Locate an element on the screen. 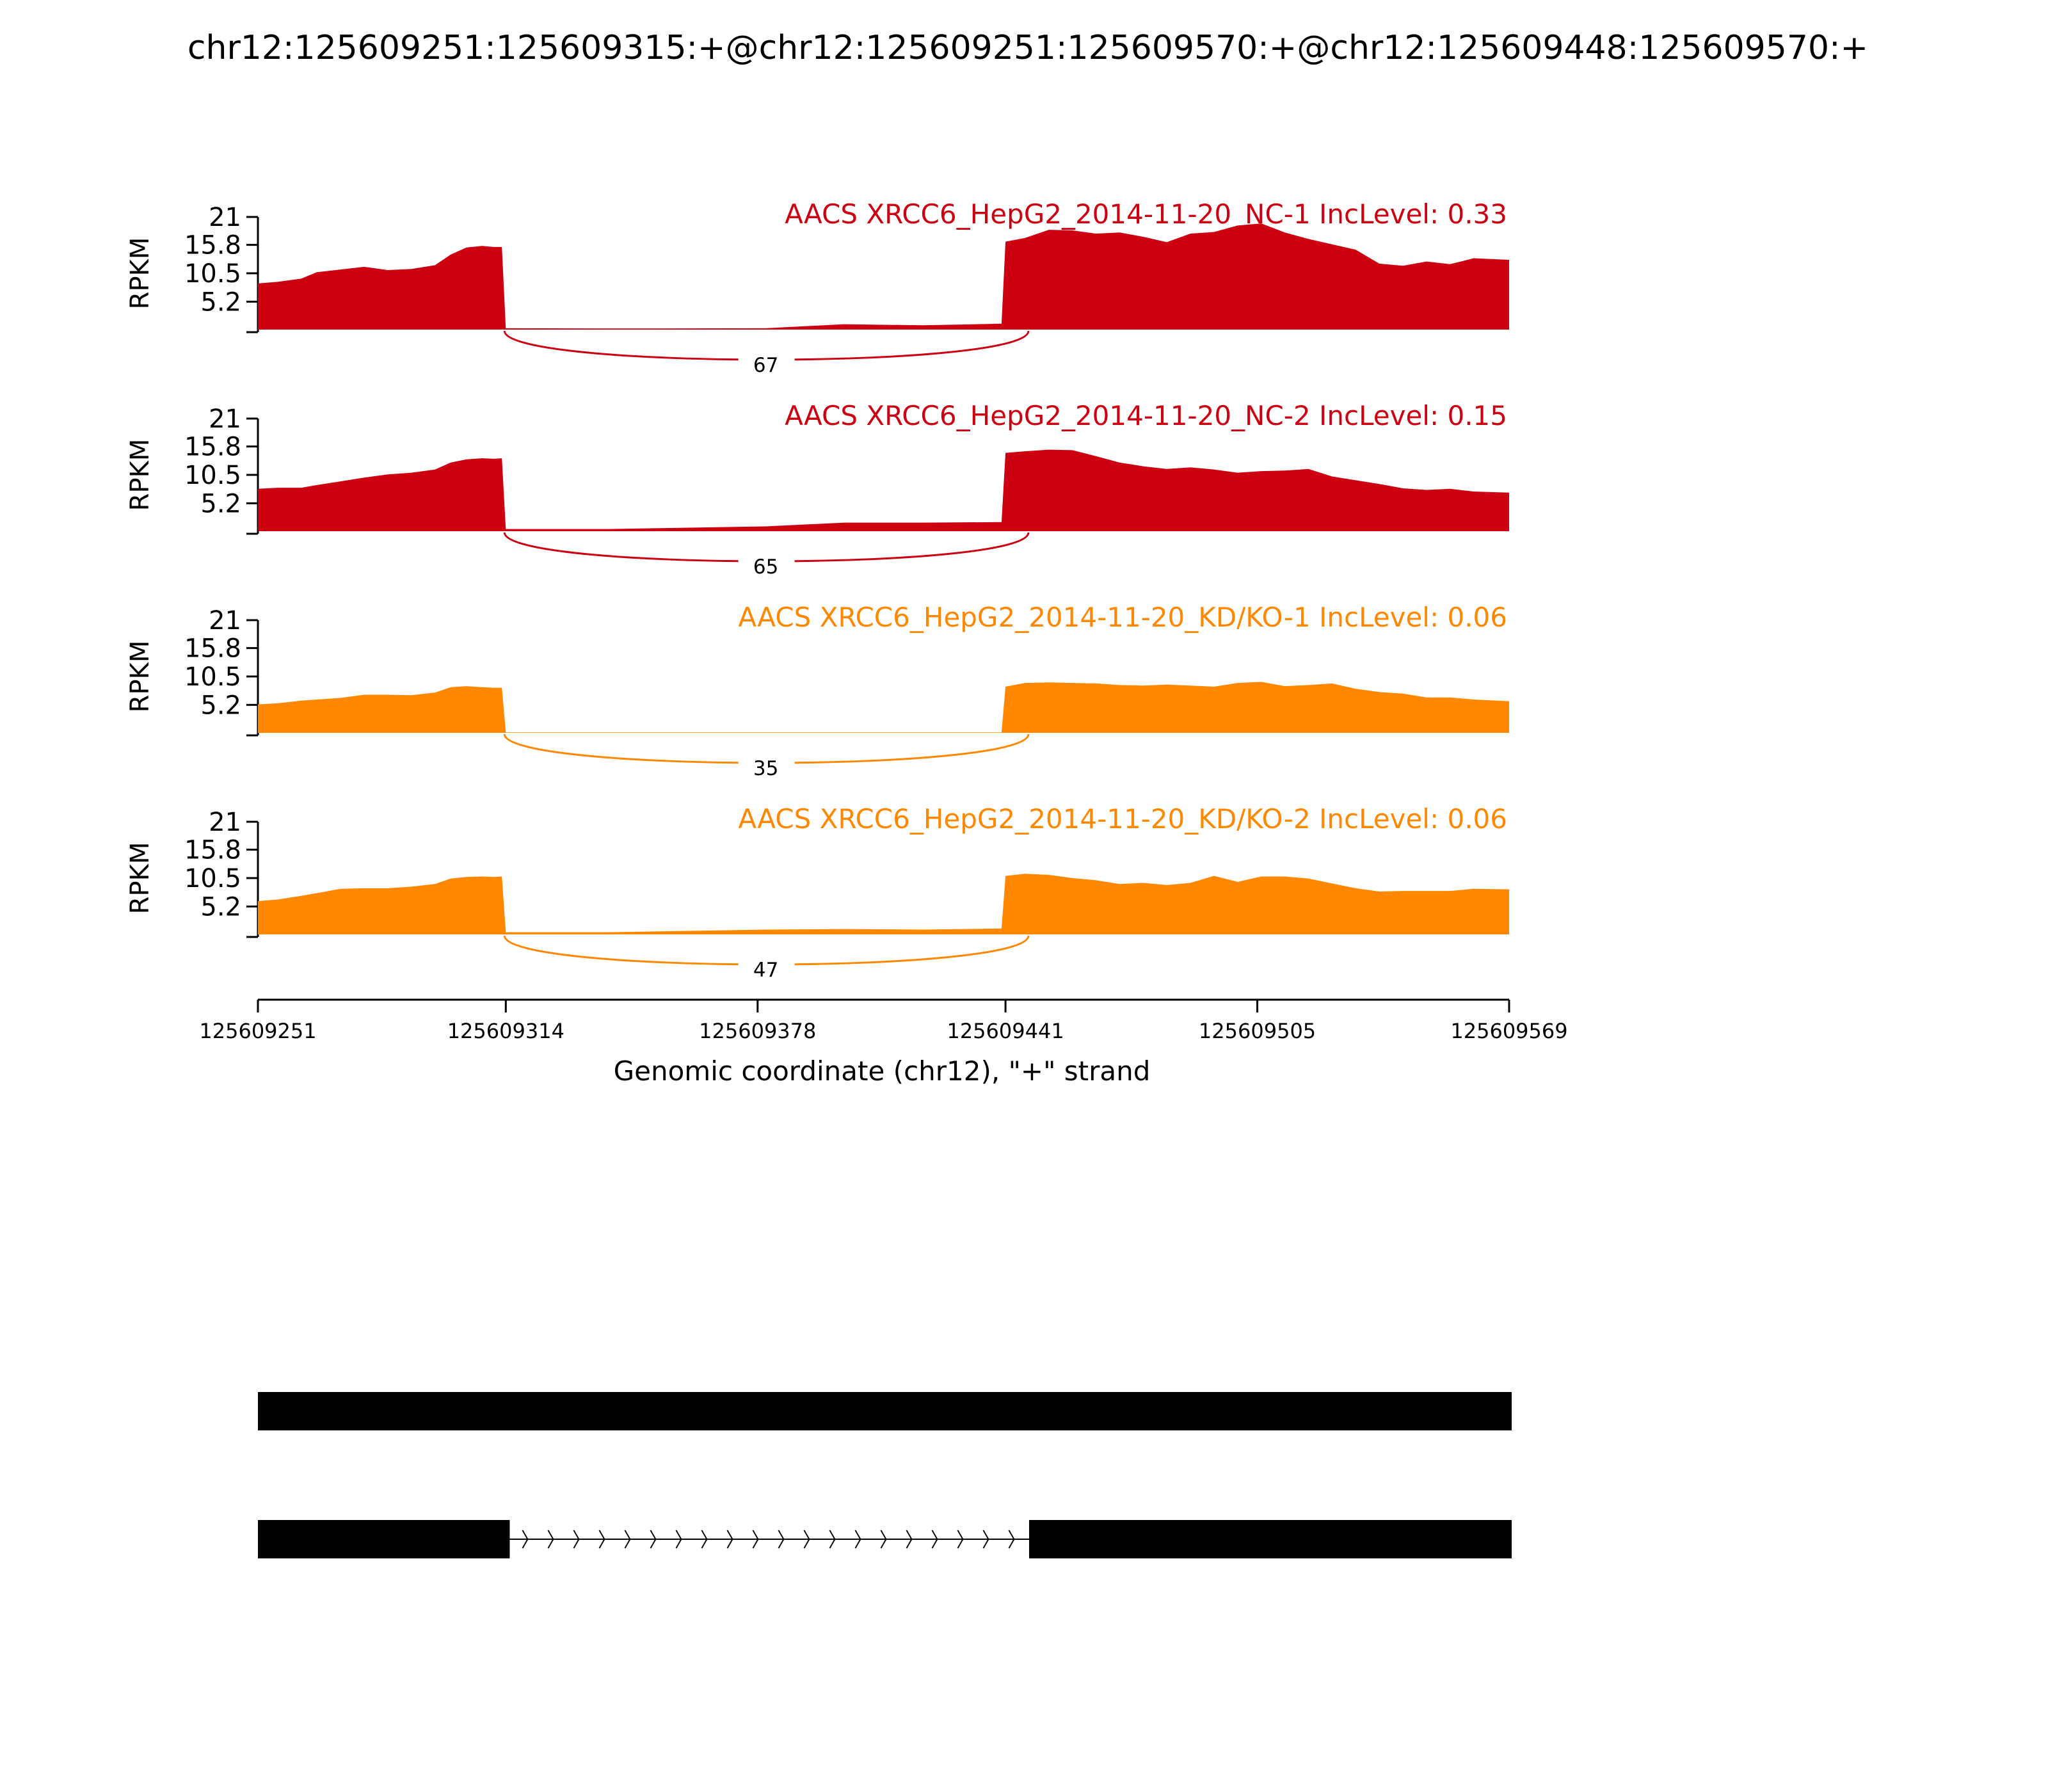  junction-count: 47 is located at coordinates (765, 970).